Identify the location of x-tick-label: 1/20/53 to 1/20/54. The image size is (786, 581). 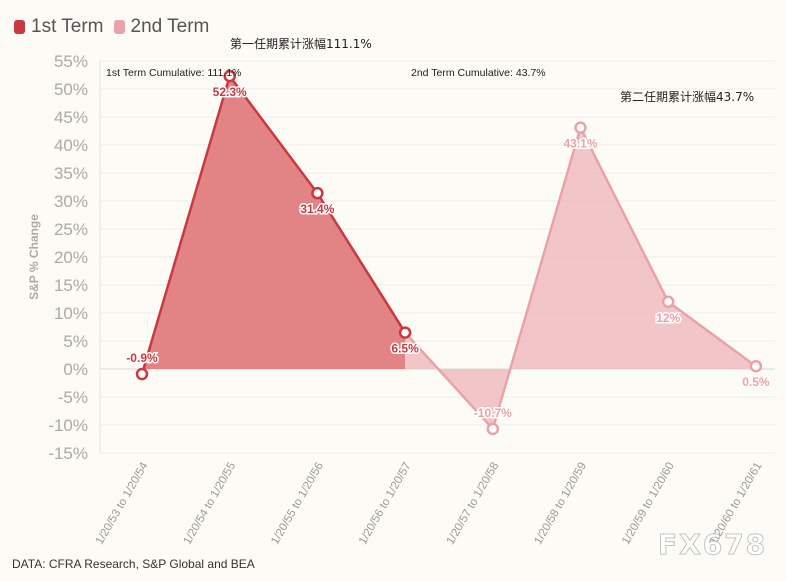
(122, 503).